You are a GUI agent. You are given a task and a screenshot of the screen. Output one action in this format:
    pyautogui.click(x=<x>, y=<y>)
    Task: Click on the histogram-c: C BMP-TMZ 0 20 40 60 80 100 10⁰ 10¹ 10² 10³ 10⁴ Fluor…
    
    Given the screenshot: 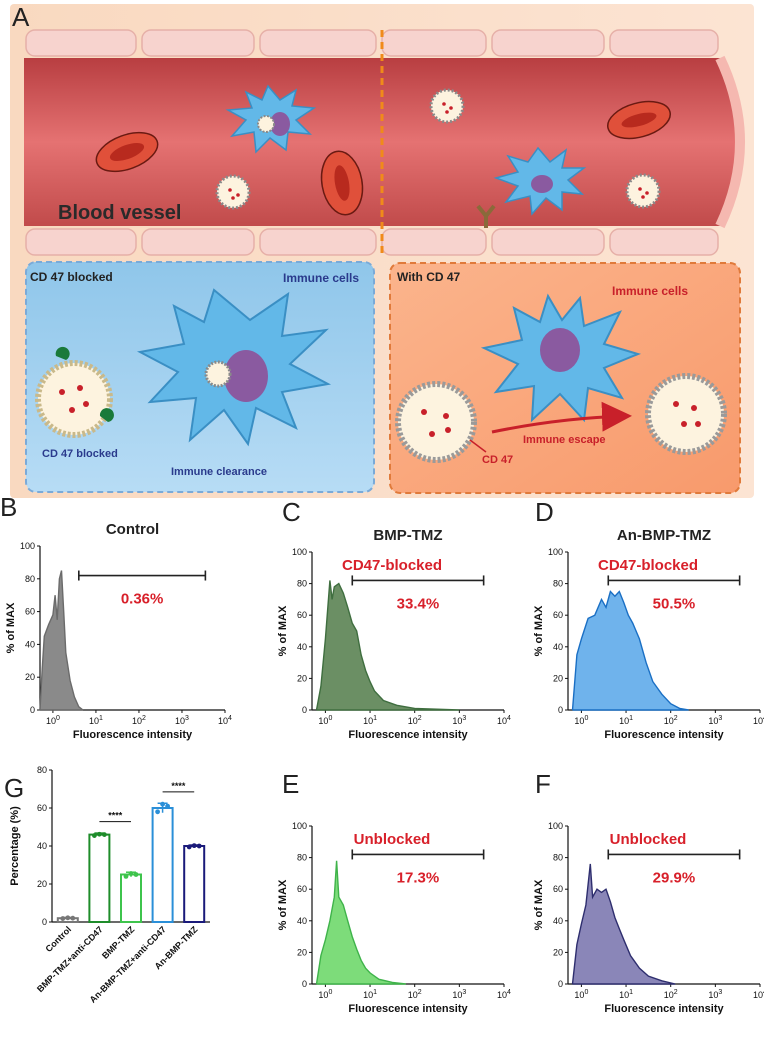 What is the action you would take?
    pyautogui.click(x=394, y=619)
    